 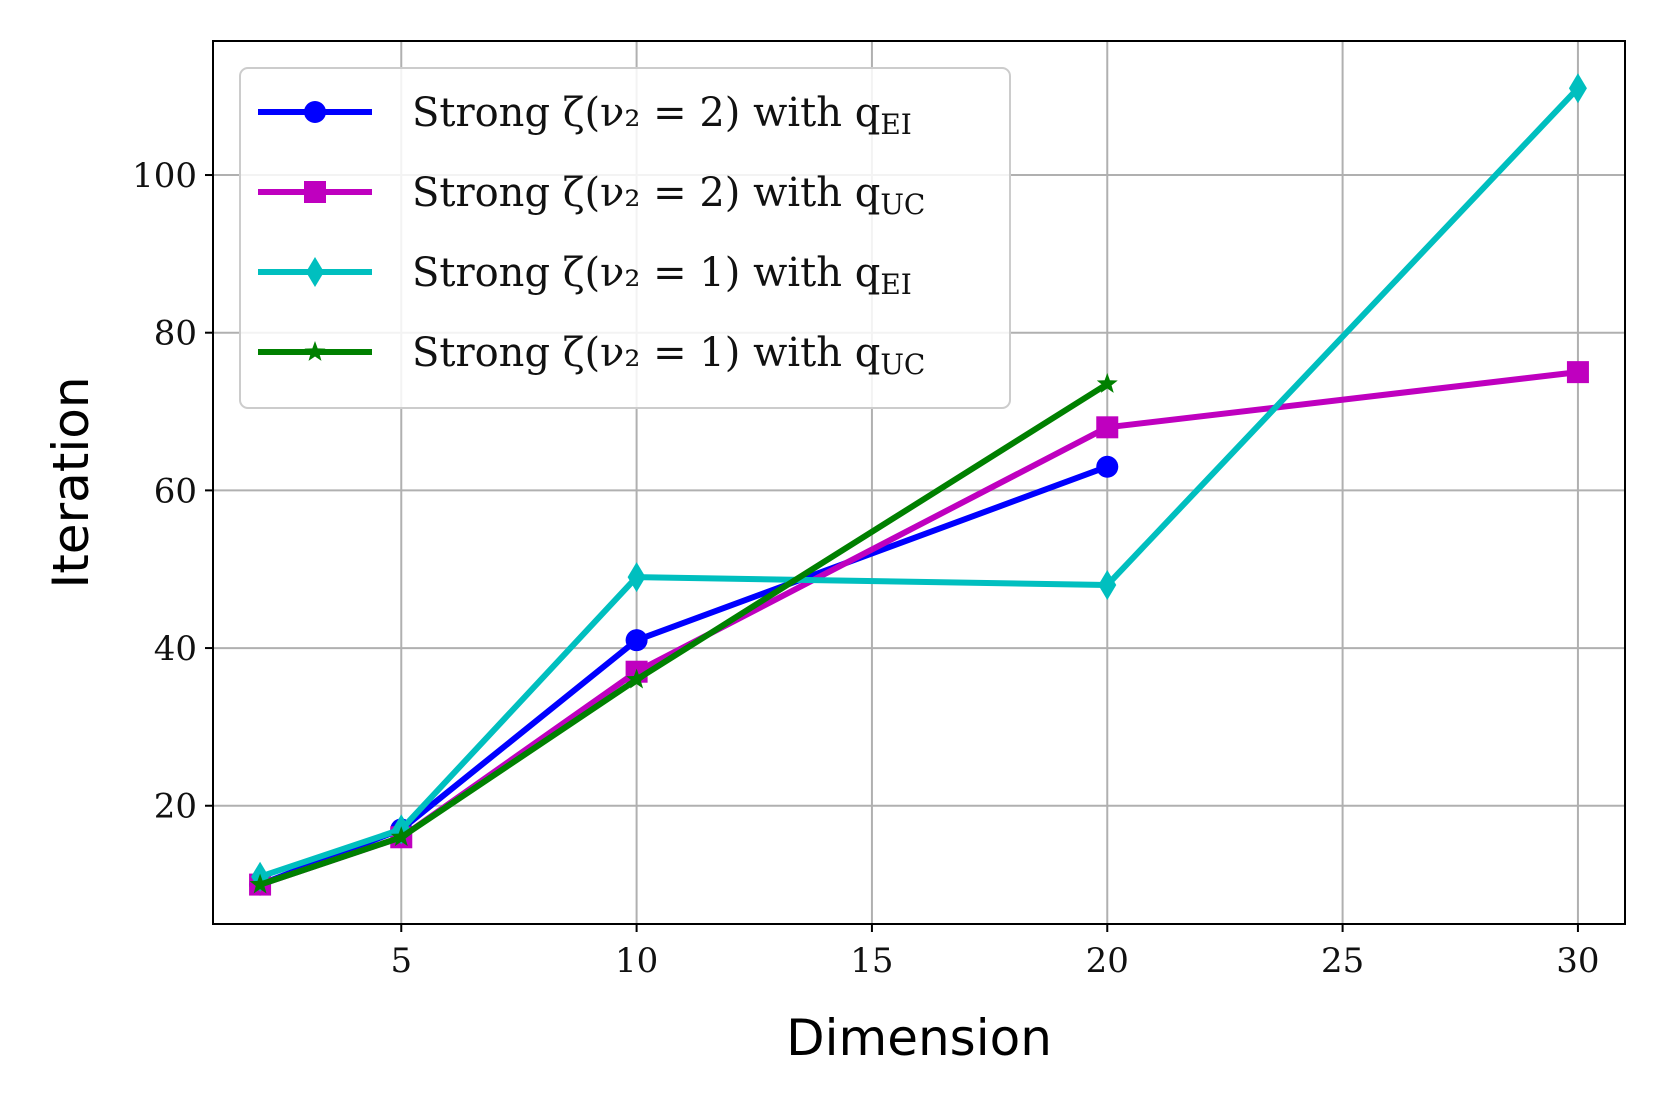 What do you see at coordinates (919, 1038) in the screenshot?
I see `x-axis-title: Dimension` at bounding box center [919, 1038].